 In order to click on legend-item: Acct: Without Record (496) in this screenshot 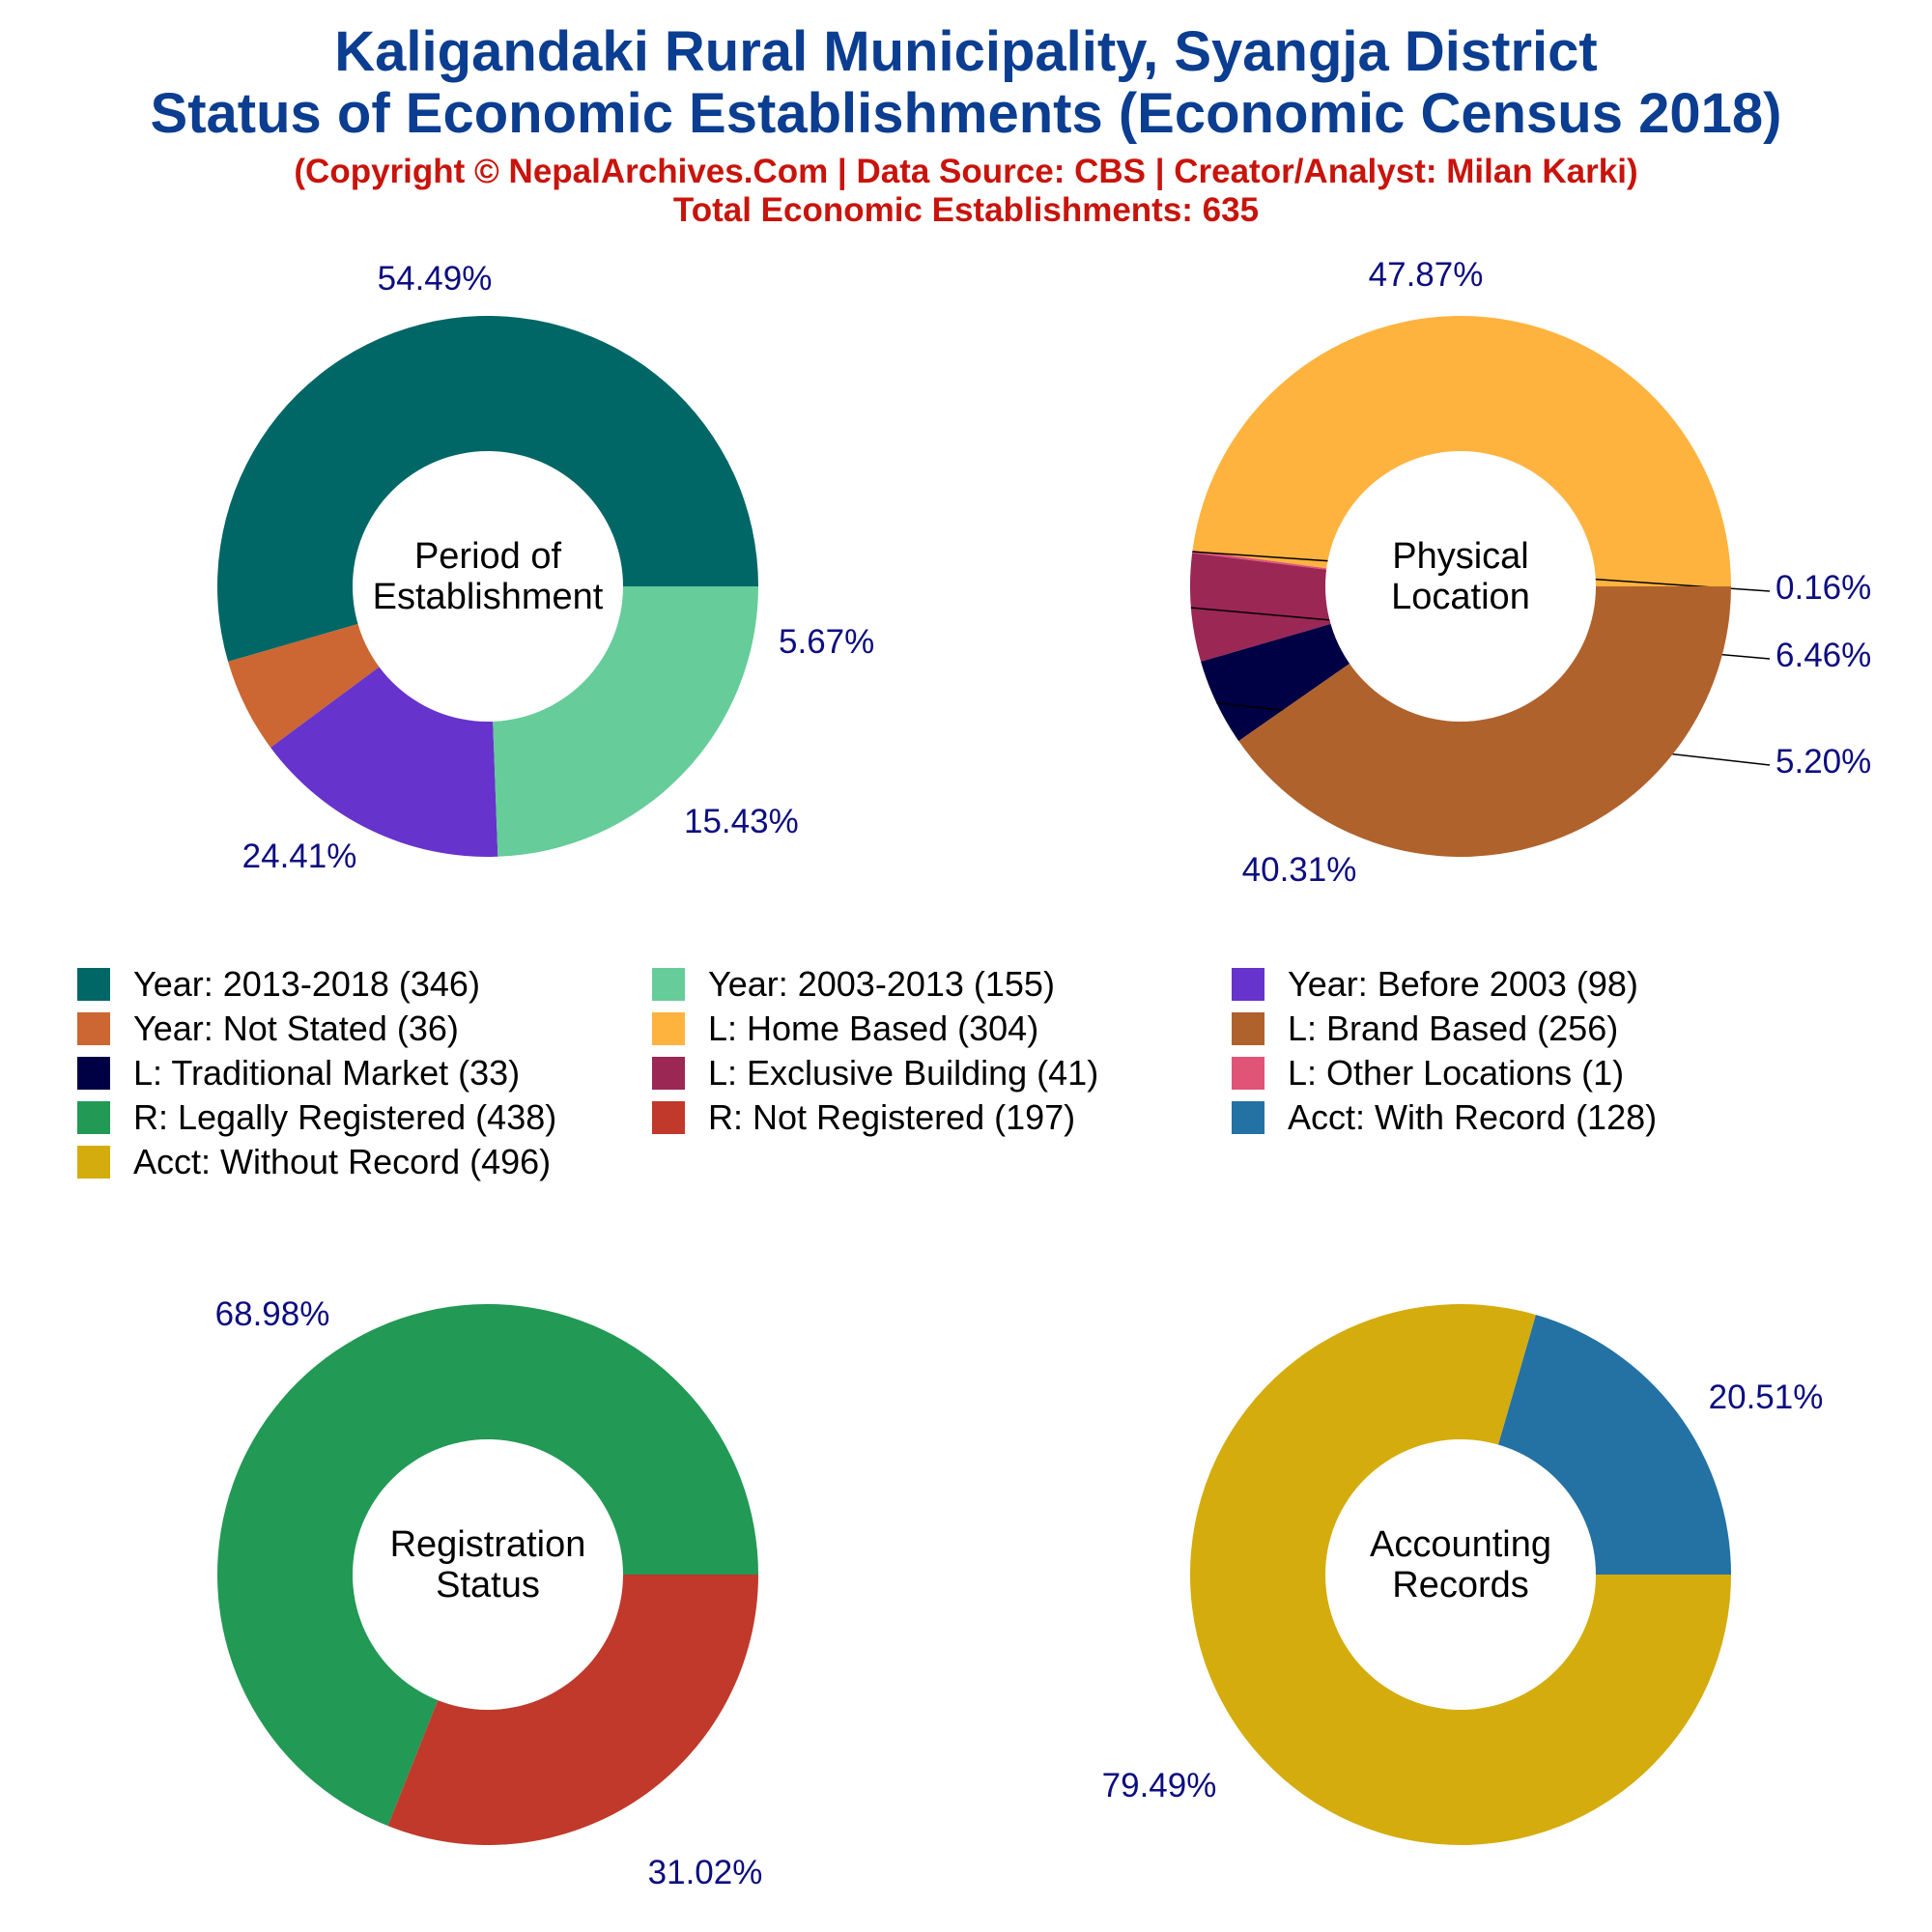, I will do `click(314, 1162)`.